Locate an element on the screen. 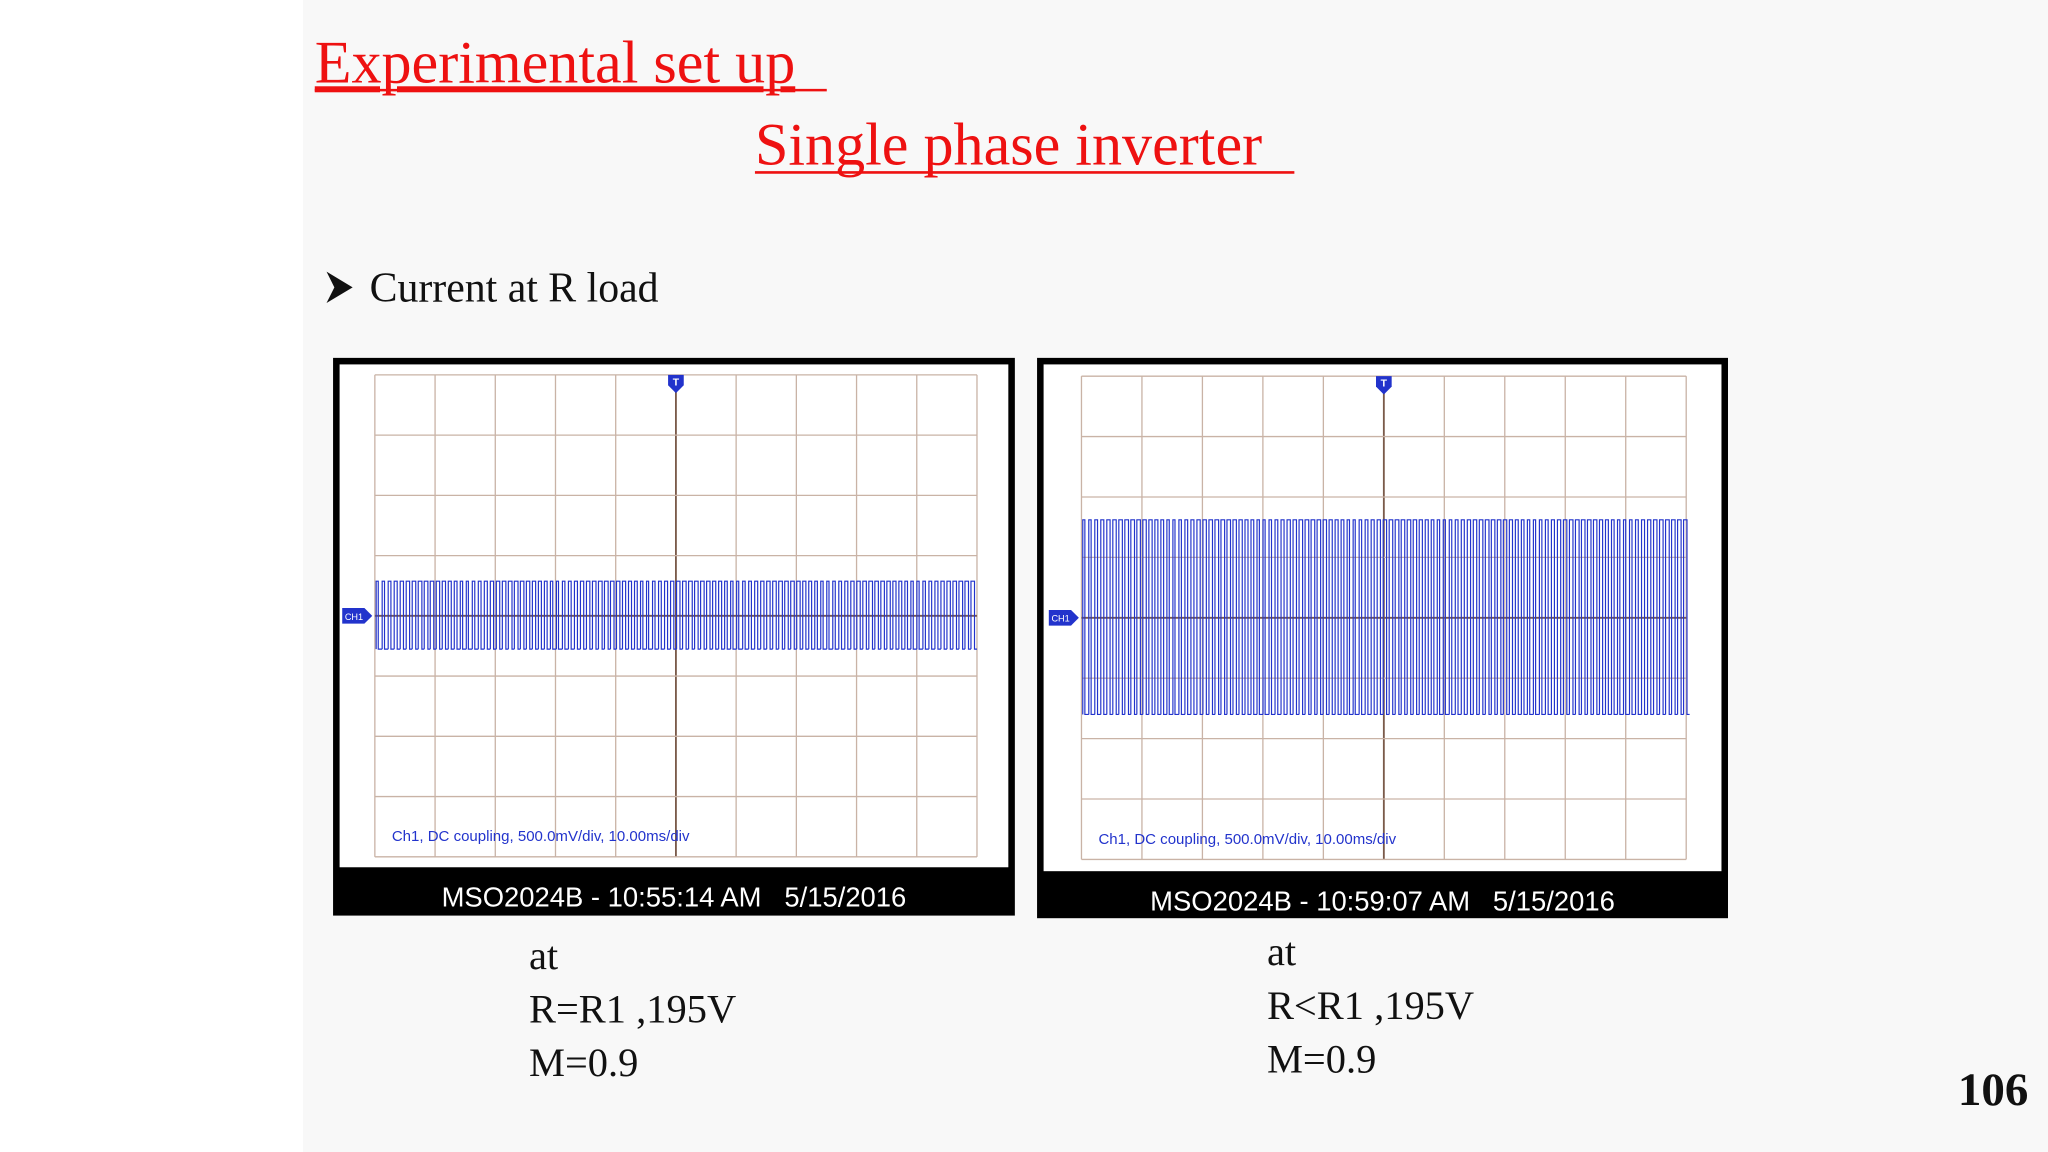 This screenshot has width=2048, height=1152. caption-line: R=R1 ,195V is located at coordinates (632, 1009).